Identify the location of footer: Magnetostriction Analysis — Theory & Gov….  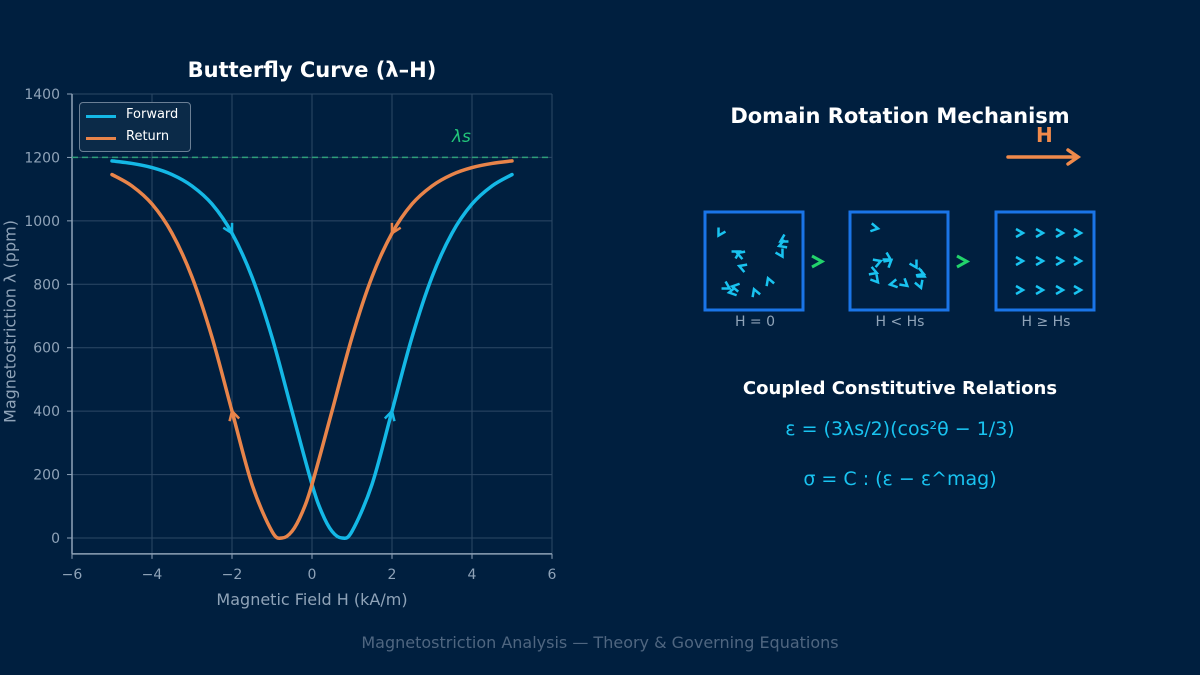
(600, 642).